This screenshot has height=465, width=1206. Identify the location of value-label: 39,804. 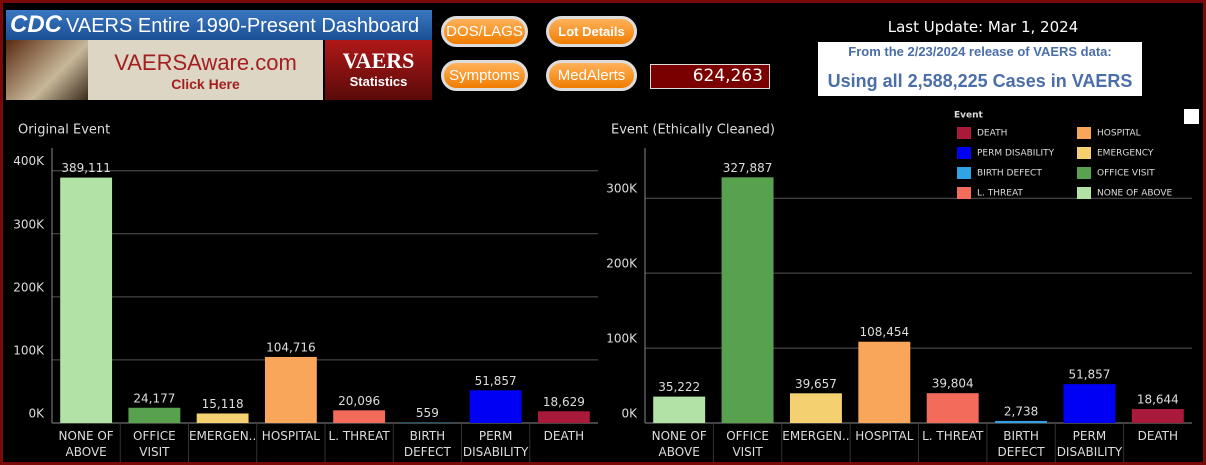
(953, 384).